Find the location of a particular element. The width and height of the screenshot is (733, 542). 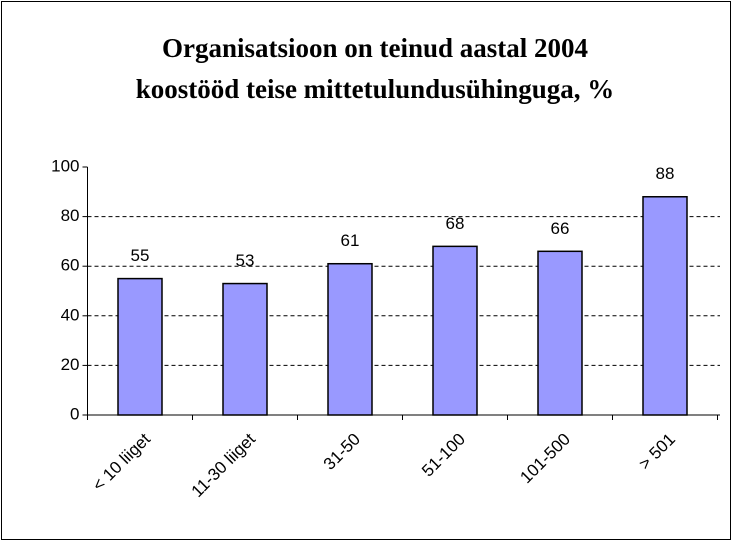

y-tick-label: 80 is located at coordinates (70, 215).